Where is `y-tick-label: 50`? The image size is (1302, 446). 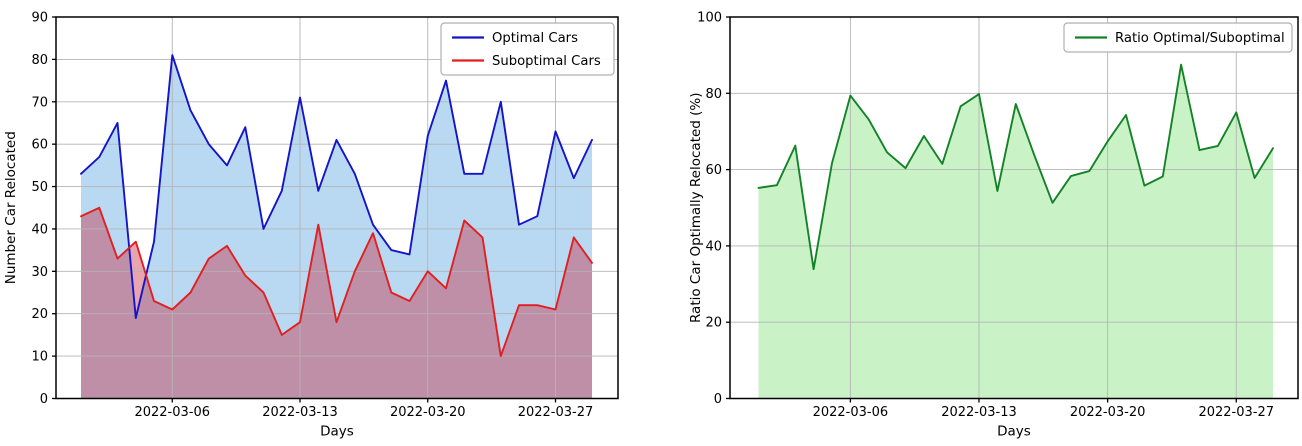
y-tick-label: 50 is located at coordinates (39, 187).